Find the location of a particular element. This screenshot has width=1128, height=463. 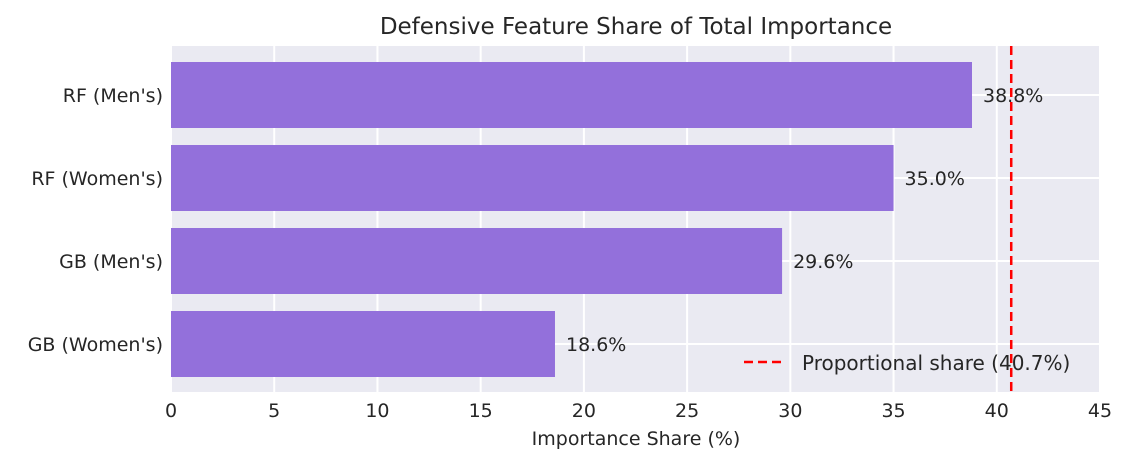

bar-data-label: 29.6% is located at coordinates (823, 262).